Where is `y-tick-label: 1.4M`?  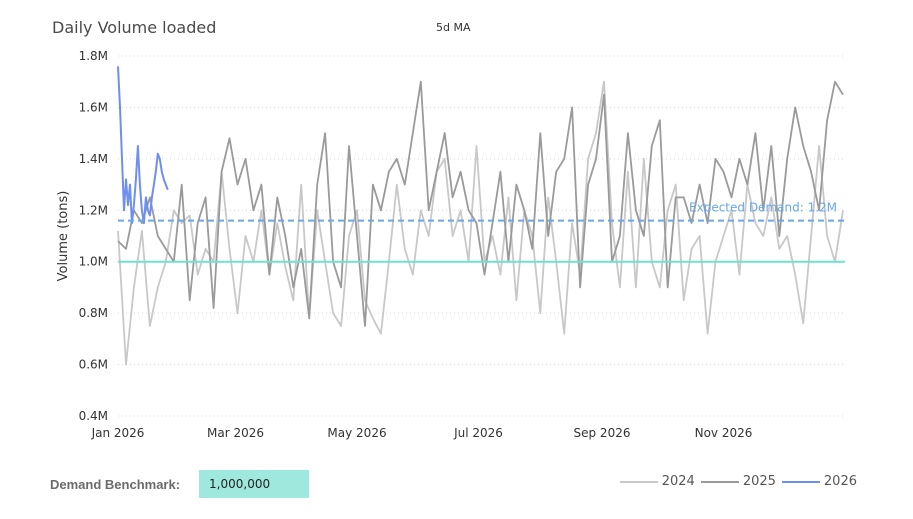
y-tick-label: 1.4M is located at coordinates (93, 159).